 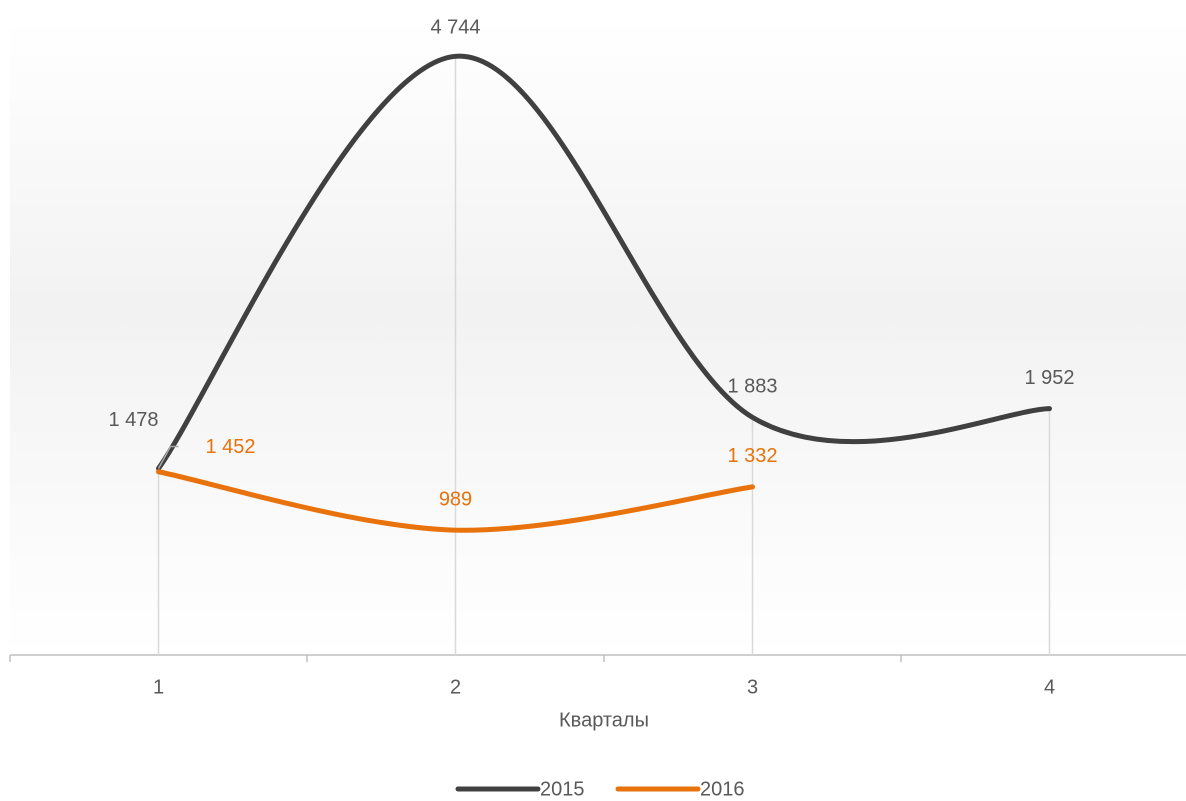 What do you see at coordinates (168, 457) in the screenshot?
I see `label-leader` at bounding box center [168, 457].